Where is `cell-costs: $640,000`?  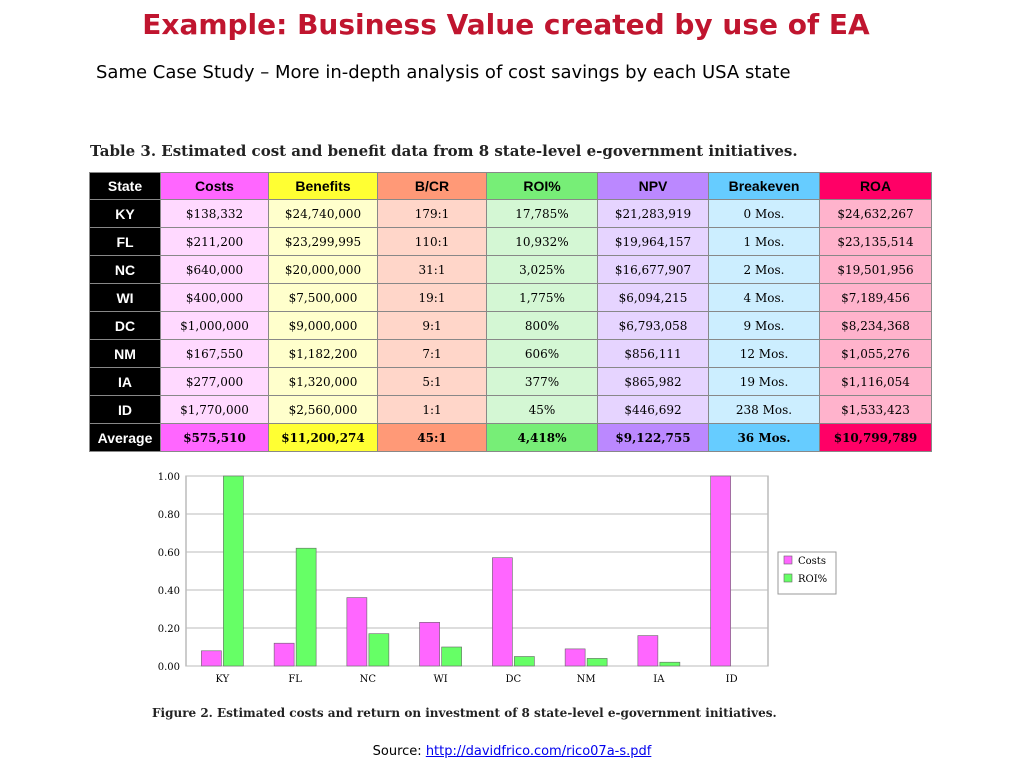
cell-costs: $640,000 is located at coordinates (214, 269).